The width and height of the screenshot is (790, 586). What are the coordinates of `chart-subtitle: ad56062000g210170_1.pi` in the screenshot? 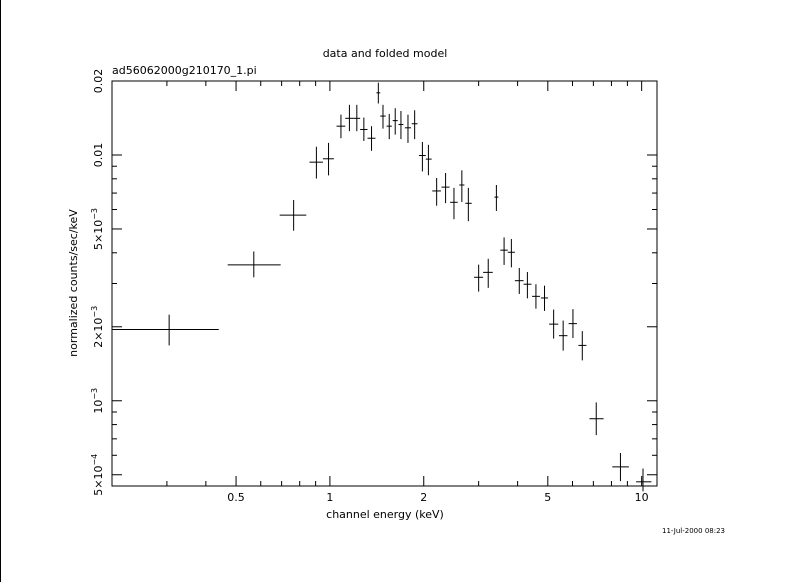 It's located at (184, 70).